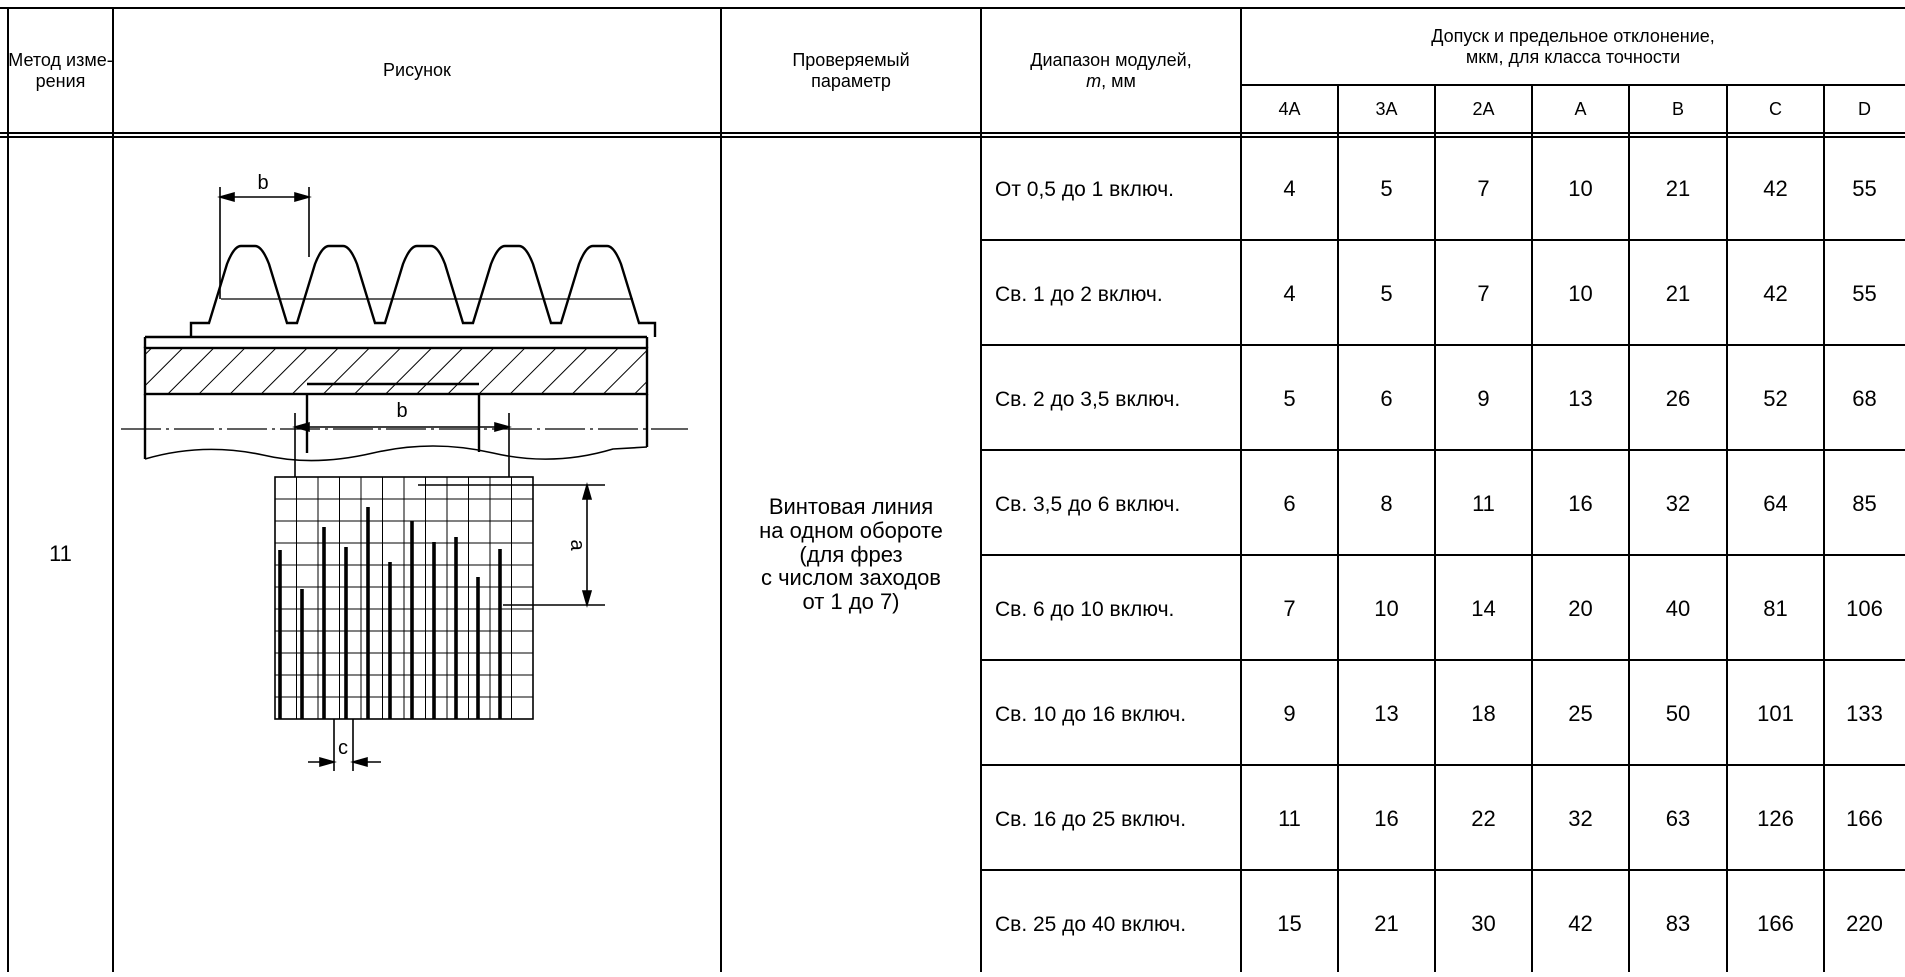 The height and width of the screenshot is (977, 1905). What do you see at coordinates (1084, 189) in the screenshot?
I see `module-range-cell: От 0,5 до 1 включ.` at bounding box center [1084, 189].